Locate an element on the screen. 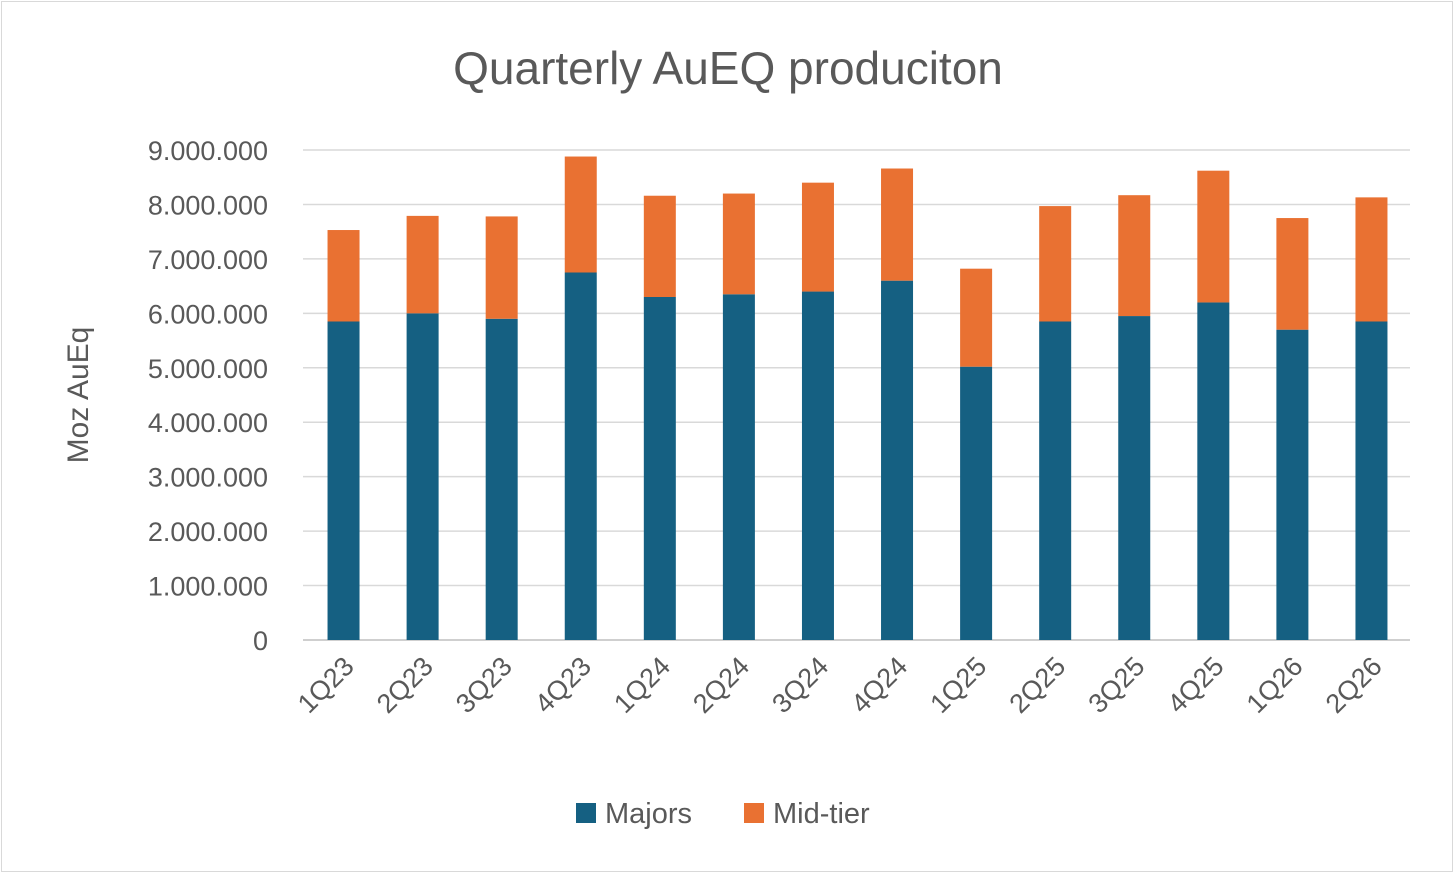 Image resolution: width=1456 pixels, height=875 pixels. bar-majors-2q24 is located at coordinates (738, 467).